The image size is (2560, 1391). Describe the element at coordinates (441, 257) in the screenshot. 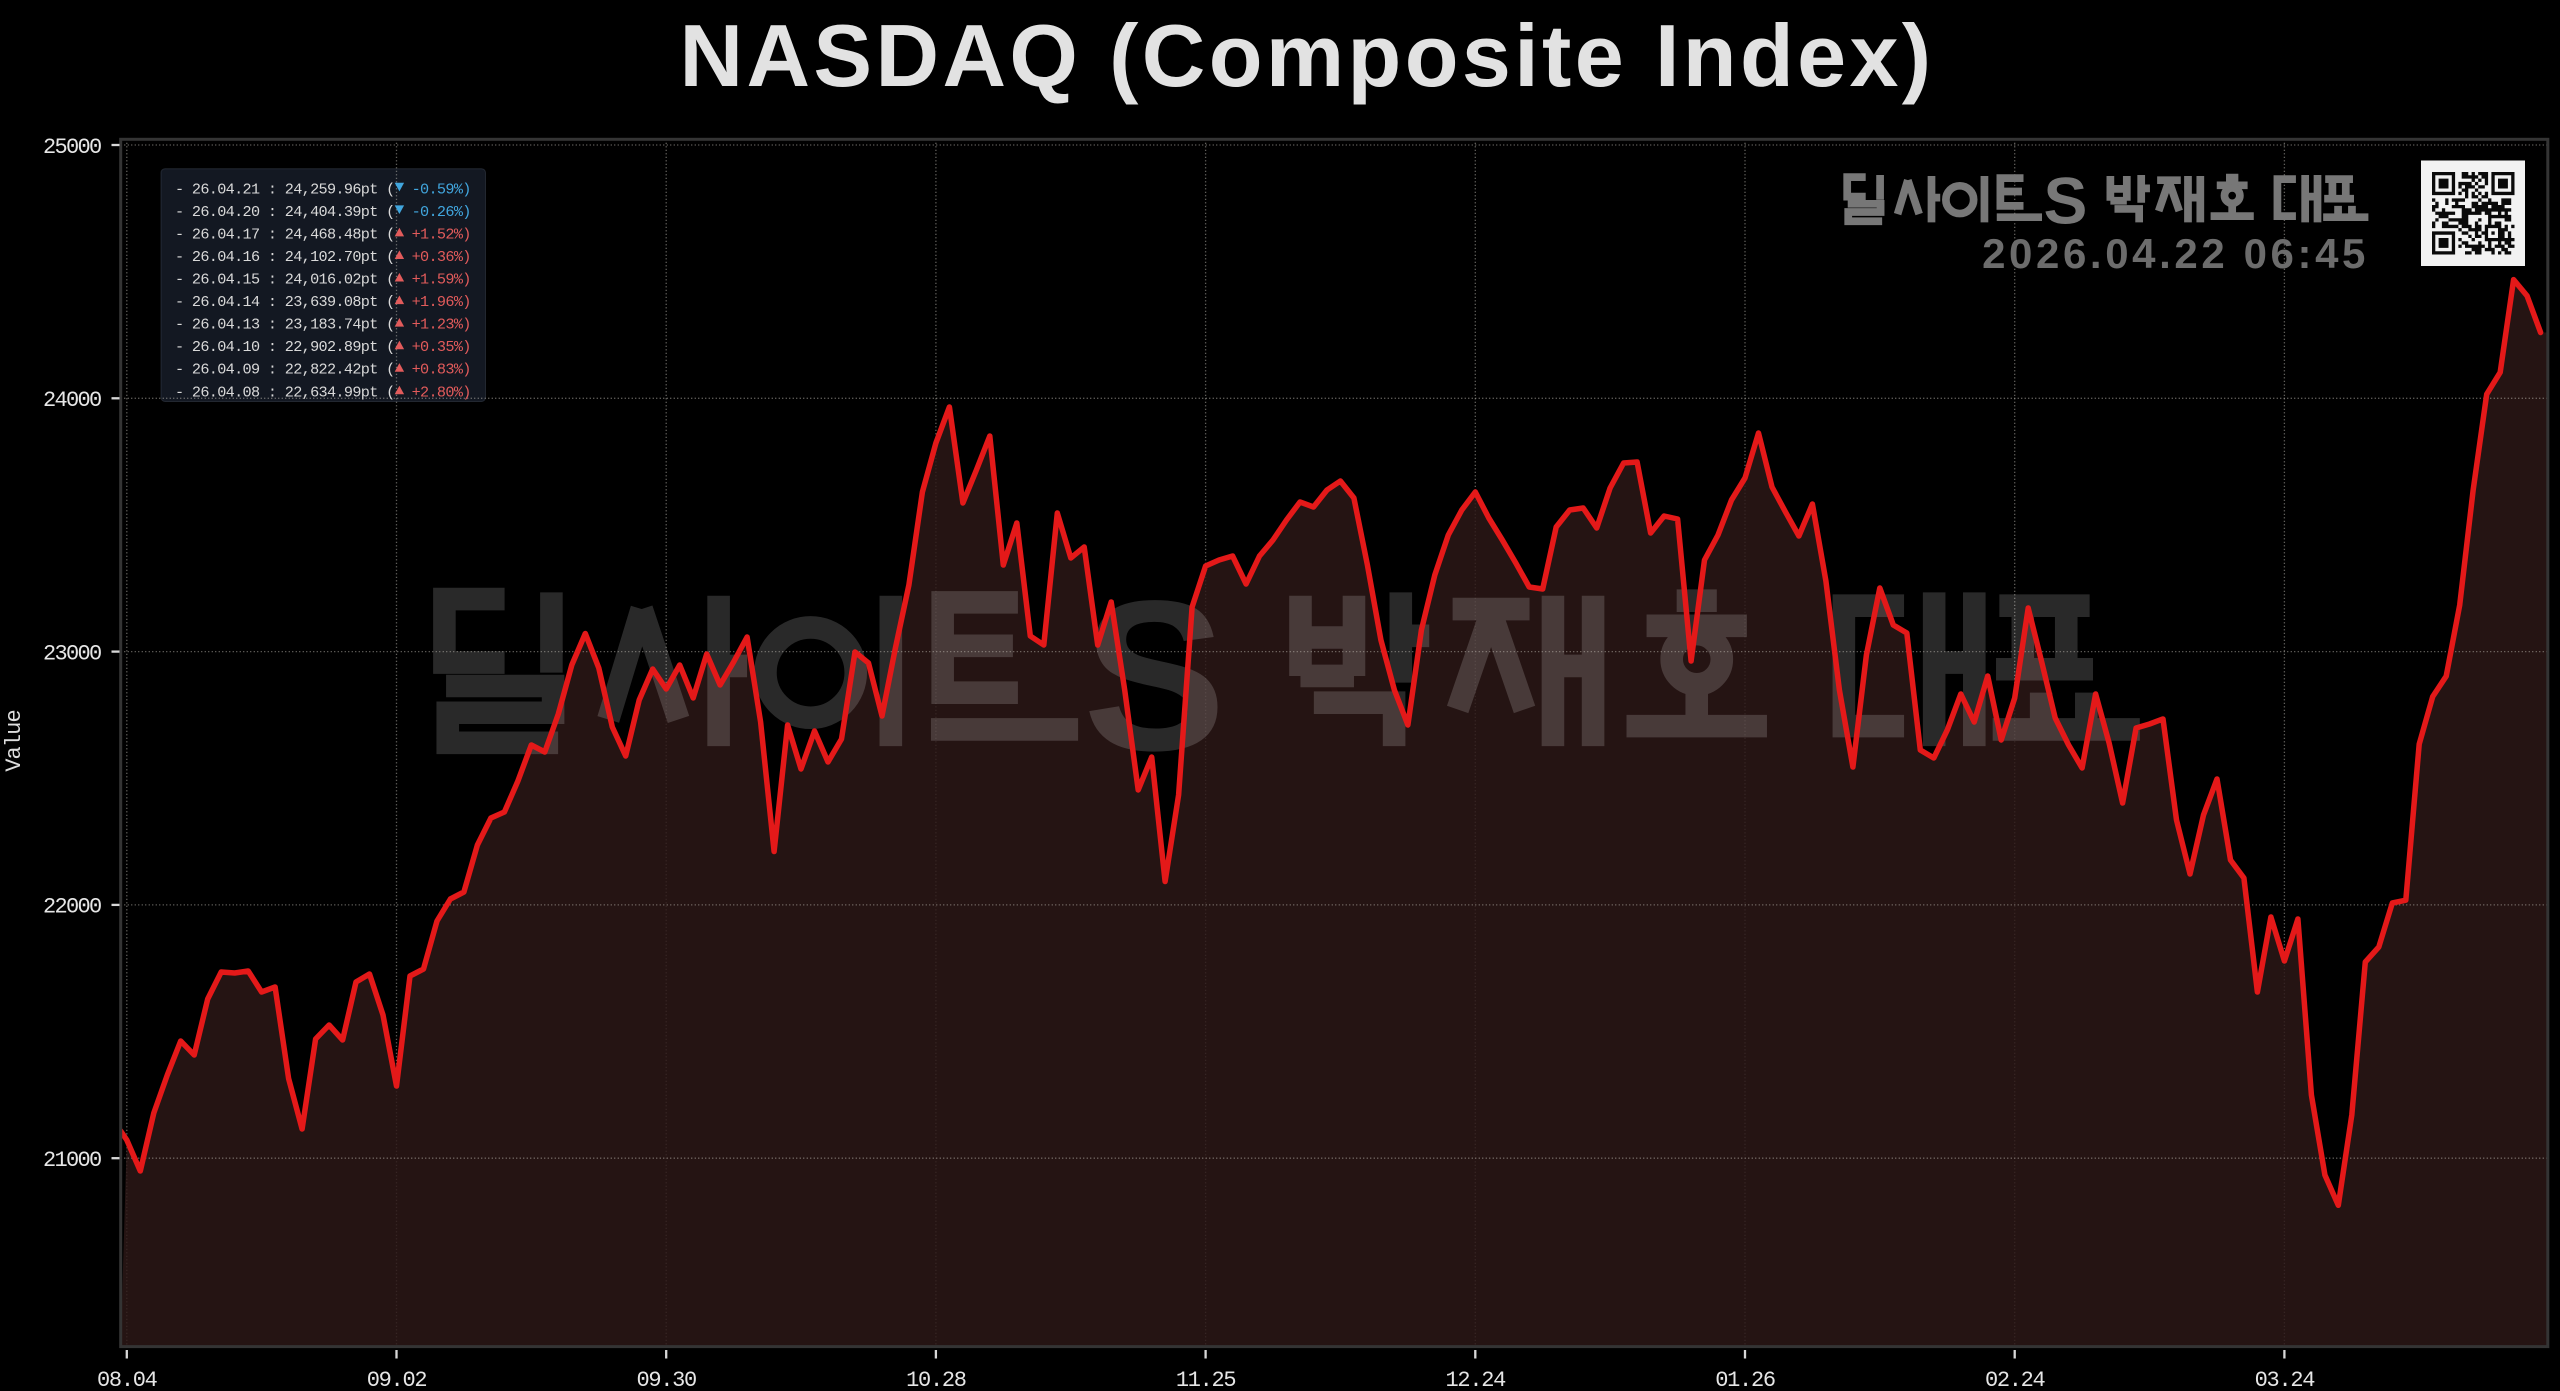

I see `svg-text: +0.36%)` at that location.